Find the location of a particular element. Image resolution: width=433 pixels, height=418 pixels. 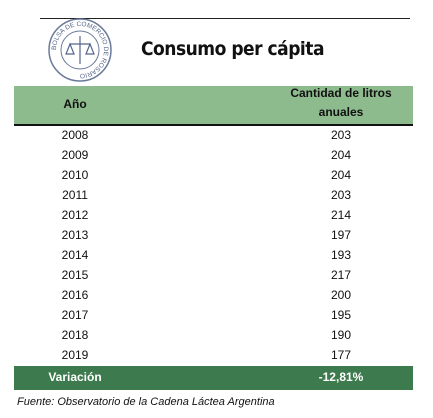

table-cell: 177 is located at coordinates (341, 355).